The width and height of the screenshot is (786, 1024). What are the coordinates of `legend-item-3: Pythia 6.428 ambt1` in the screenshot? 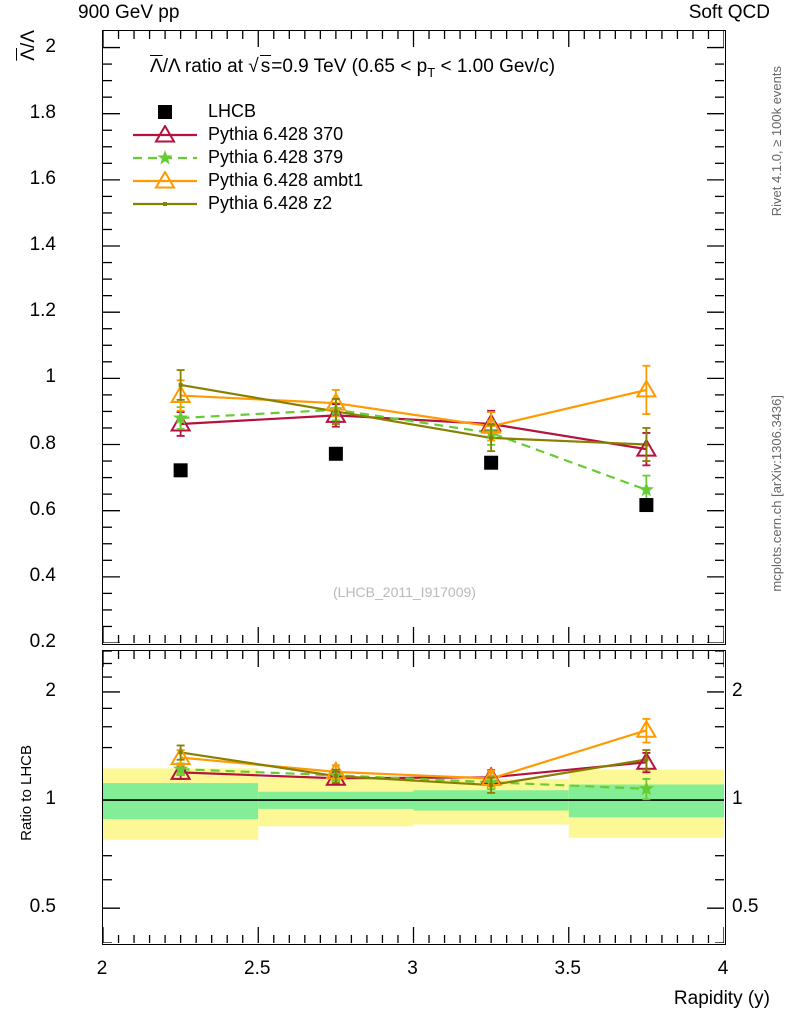 It's located at (248, 180).